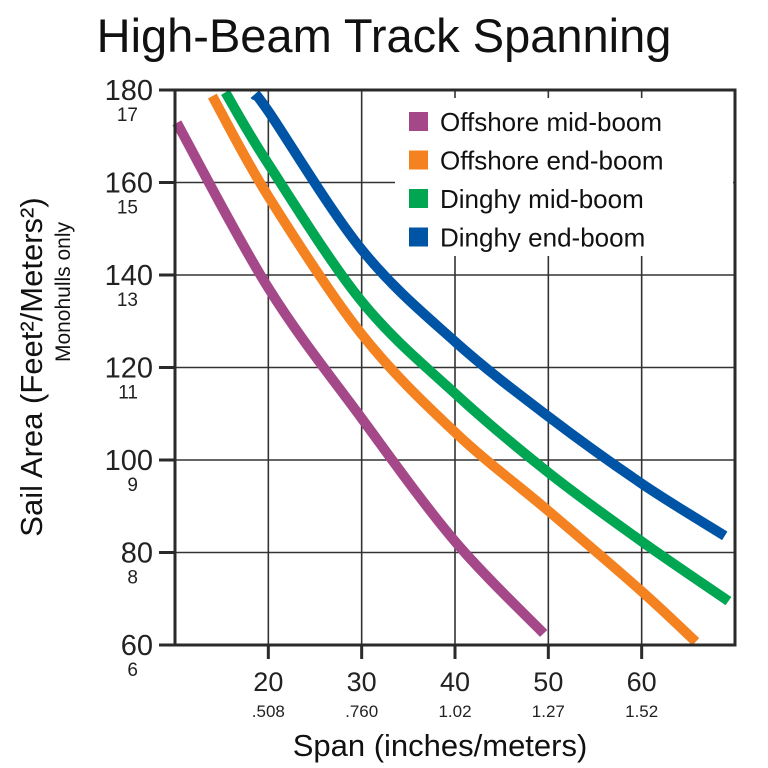 The width and height of the screenshot is (768, 768). I want to click on y-tick-metric-label: 15, so click(127, 208).